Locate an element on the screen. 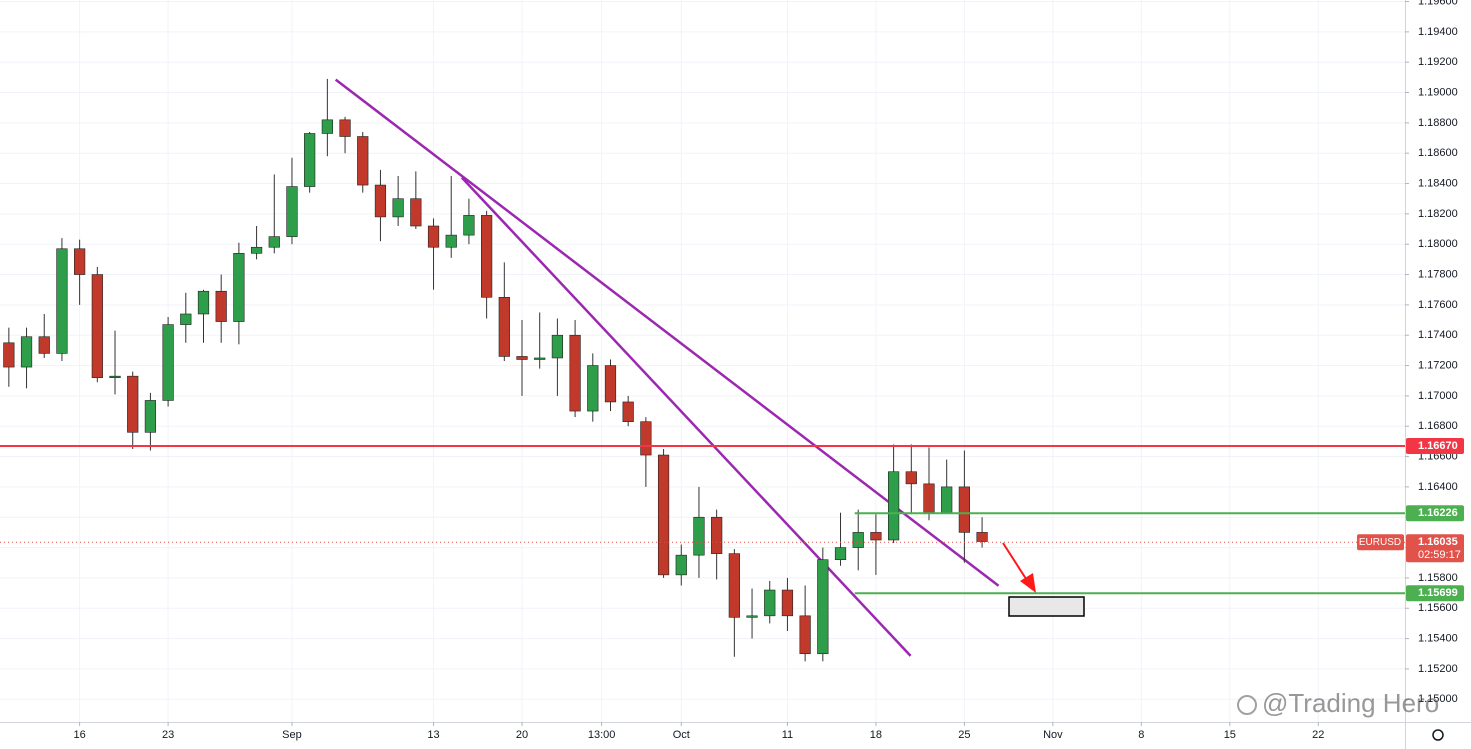 The width and height of the screenshot is (1471, 749). x-tick-label: Oct is located at coordinates (681, 735).